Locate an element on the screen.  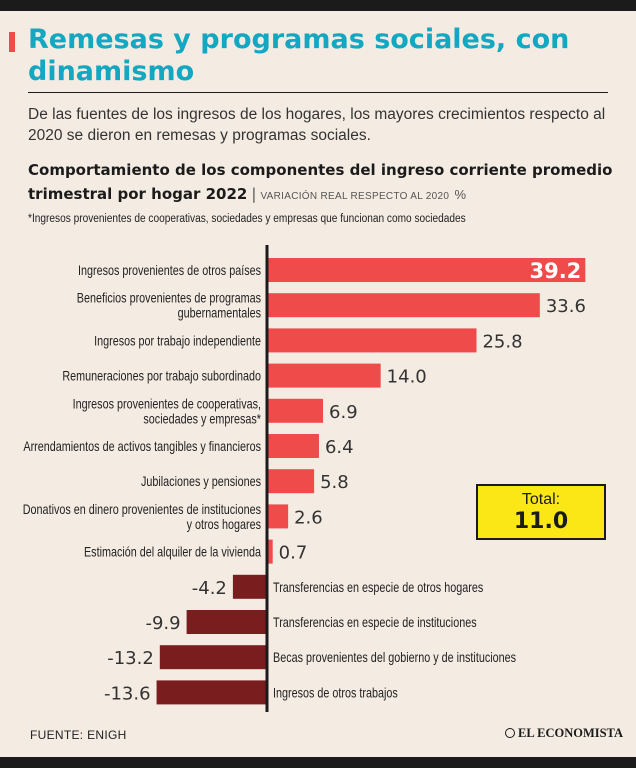
category-label-13: Ingresos de otros trabajos is located at coordinates (335, 692).